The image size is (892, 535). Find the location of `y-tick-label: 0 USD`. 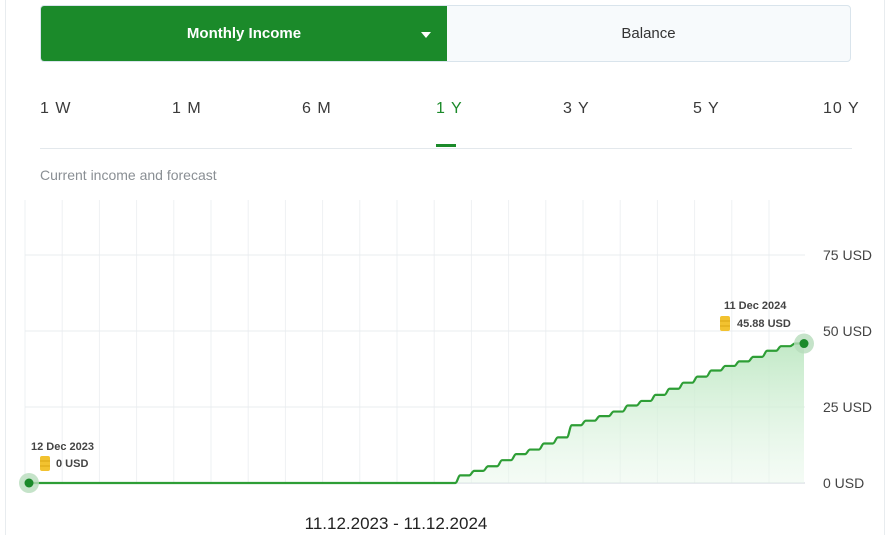

y-tick-label: 0 USD is located at coordinates (843, 483).